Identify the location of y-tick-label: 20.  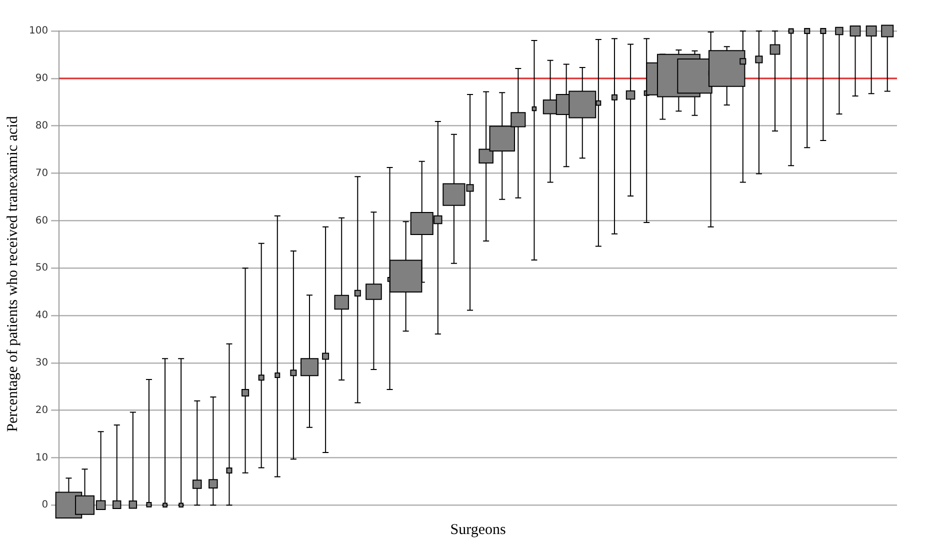
(41, 410).